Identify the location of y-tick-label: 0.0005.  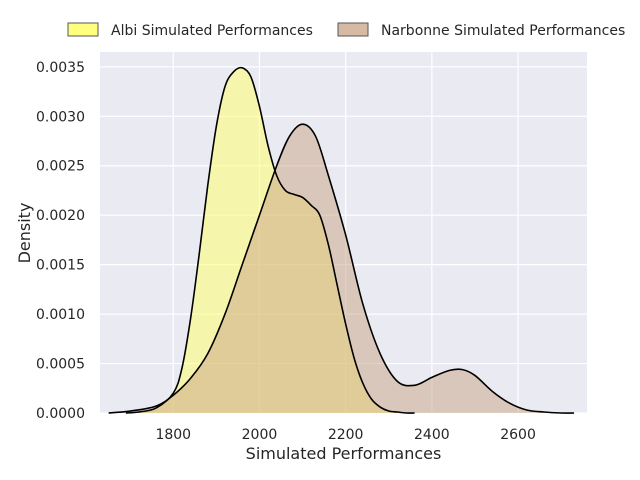
(60, 365).